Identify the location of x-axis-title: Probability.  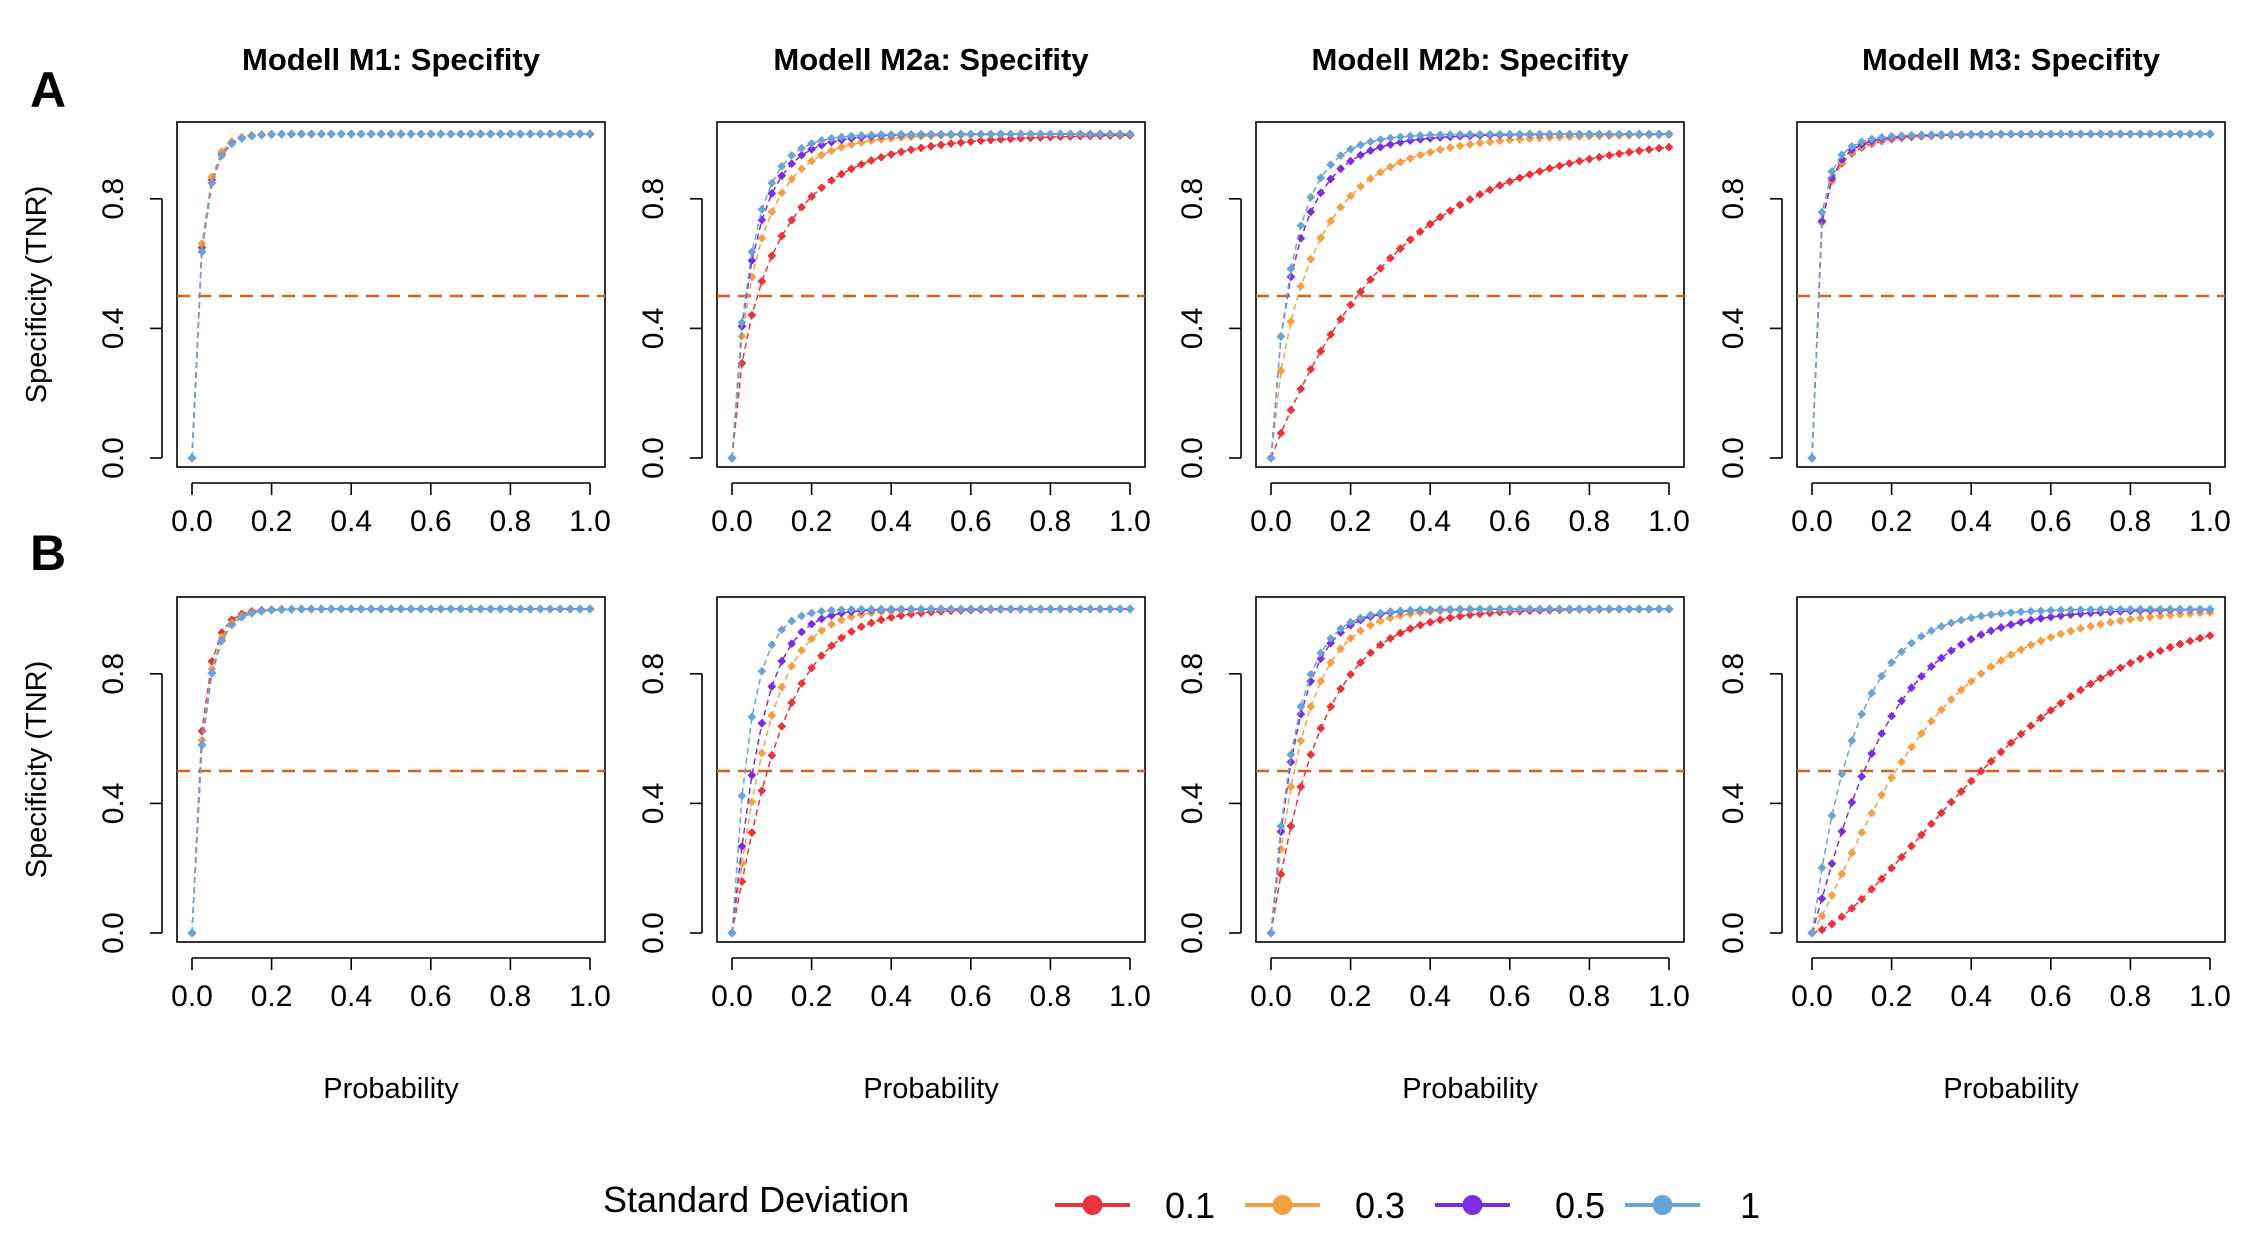
(2011, 1089).